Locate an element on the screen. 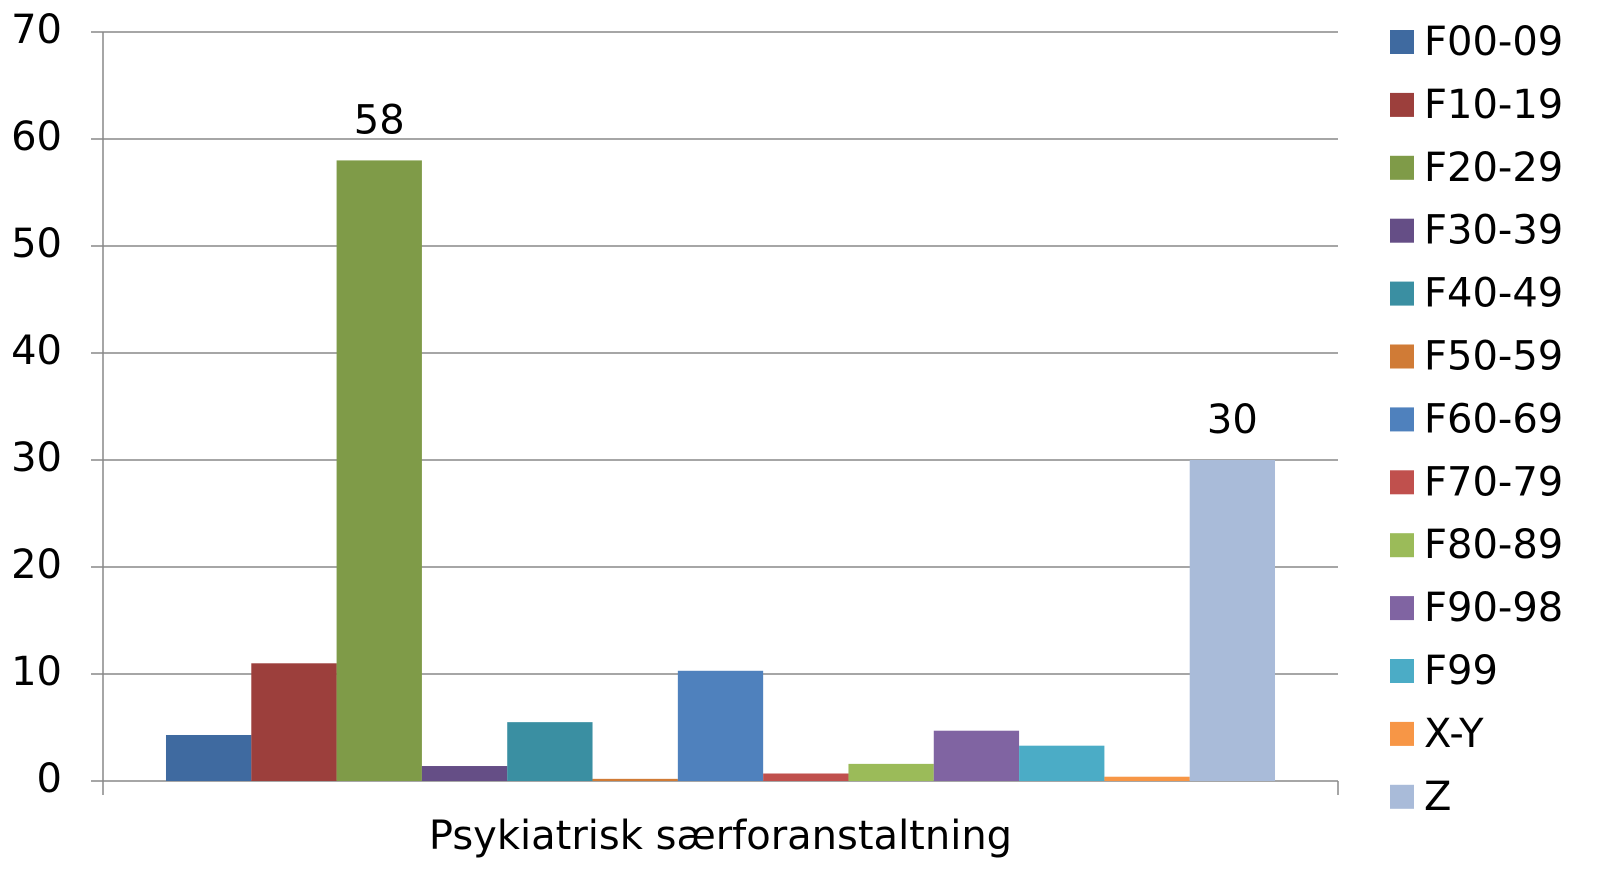 The height and width of the screenshot is (883, 1606). y-tick-label: 30 is located at coordinates (36, 458).